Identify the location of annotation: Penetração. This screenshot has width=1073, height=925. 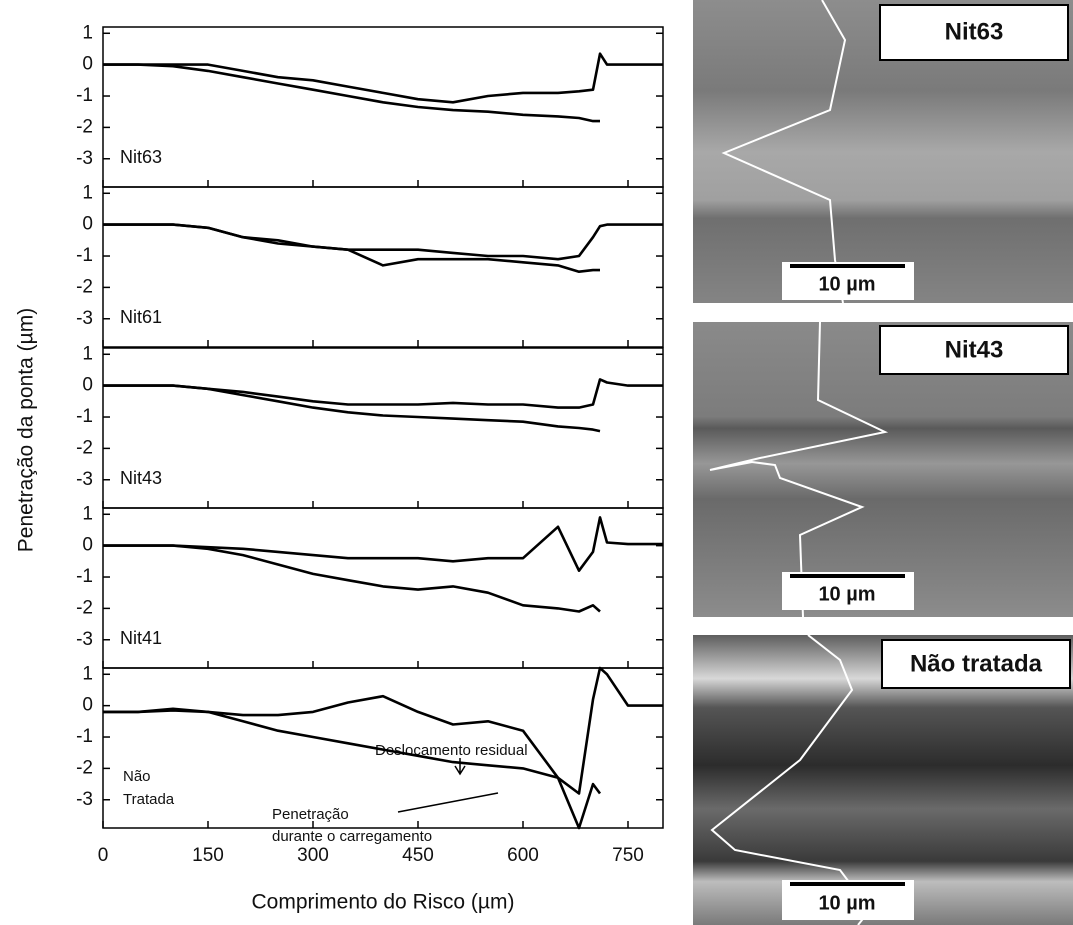
(310, 814).